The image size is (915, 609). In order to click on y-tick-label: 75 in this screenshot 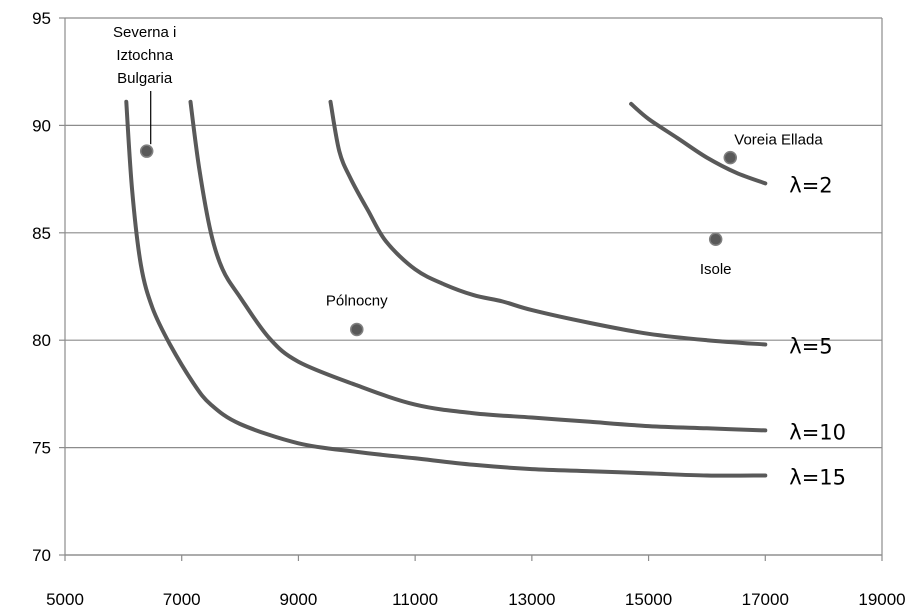, I will do `click(41, 448)`.